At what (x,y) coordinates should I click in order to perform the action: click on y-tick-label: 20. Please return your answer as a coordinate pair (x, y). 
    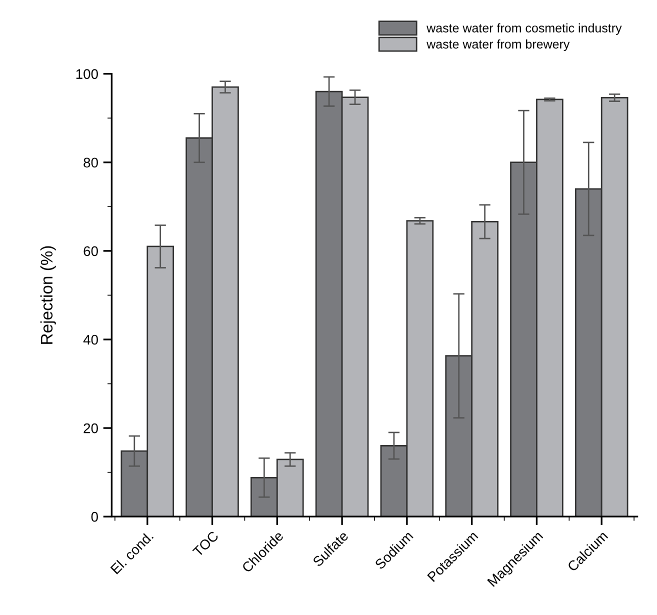
    Looking at the image, I should click on (91, 428).